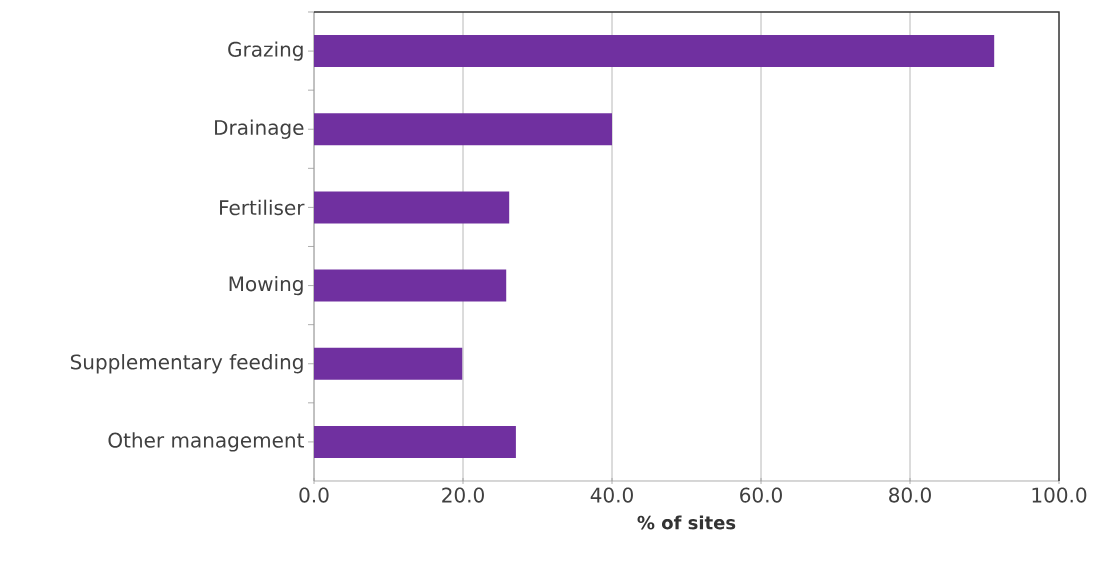 The height and width of the screenshot is (576, 1102). What do you see at coordinates (686, 522) in the screenshot?
I see `x-axis-title: % of sites` at bounding box center [686, 522].